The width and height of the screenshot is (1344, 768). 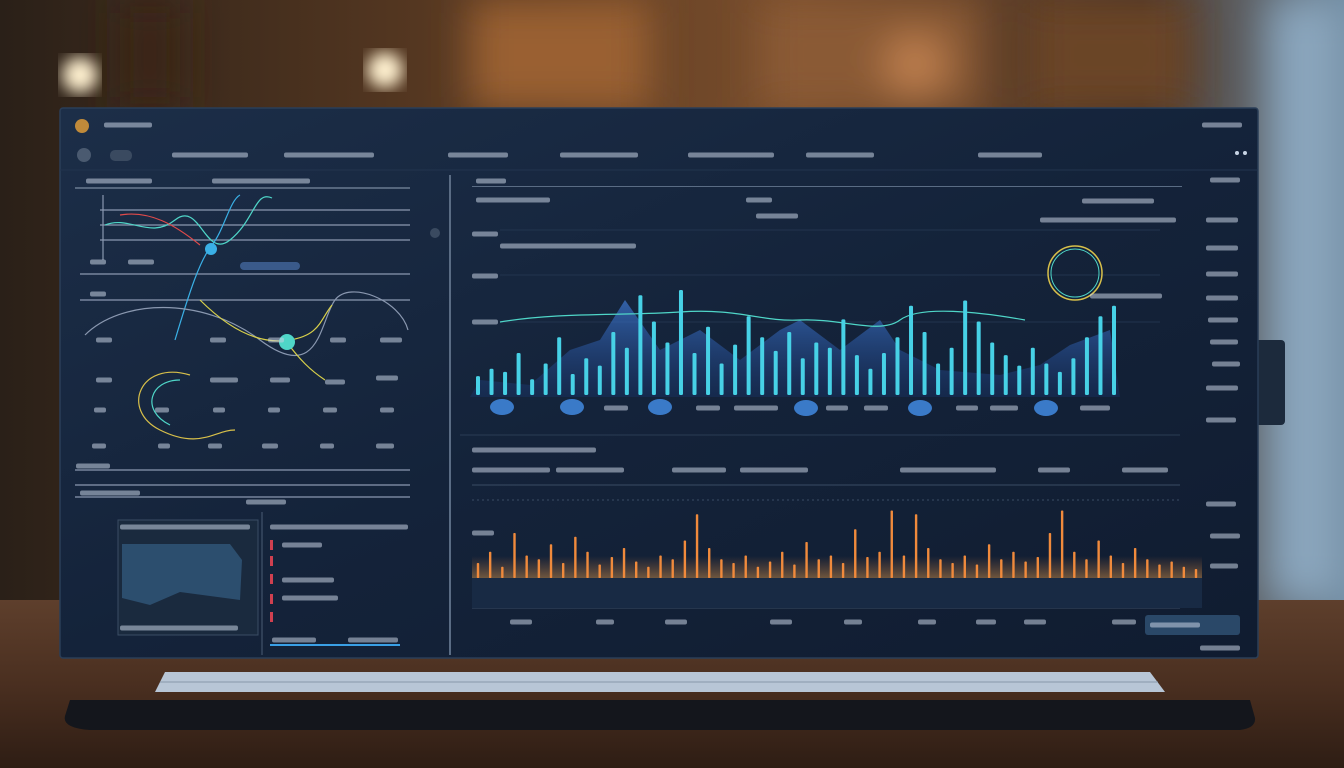 What do you see at coordinates (837, 544) in the screenshot?
I see `lower-chart` at bounding box center [837, 544].